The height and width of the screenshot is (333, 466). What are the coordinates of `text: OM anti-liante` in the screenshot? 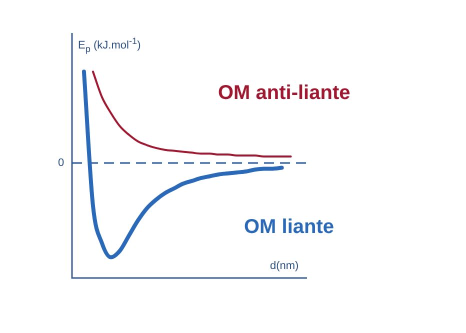 It's located at (284, 93).